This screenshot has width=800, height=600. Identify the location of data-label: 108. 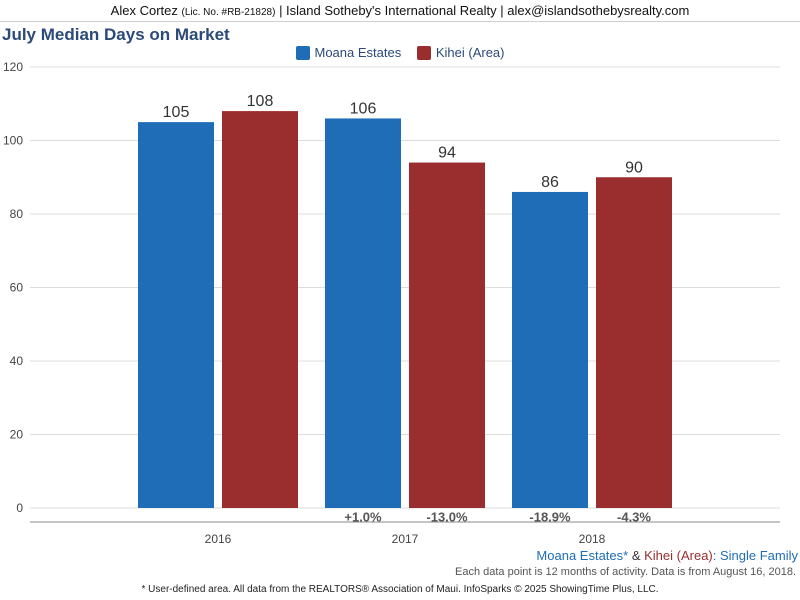
(260, 101).